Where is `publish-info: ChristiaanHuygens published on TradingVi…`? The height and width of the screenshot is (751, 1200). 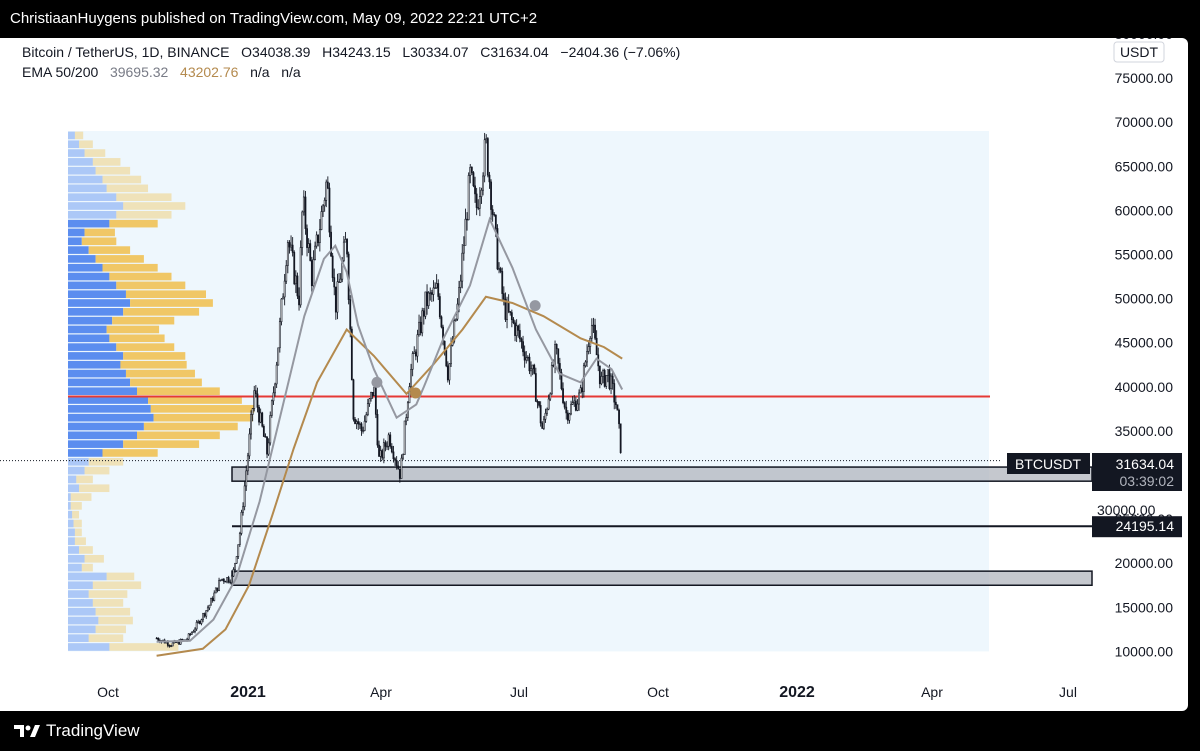 publish-info: ChristiaanHuygens published on TradingVi… is located at coordinates (274, 18).